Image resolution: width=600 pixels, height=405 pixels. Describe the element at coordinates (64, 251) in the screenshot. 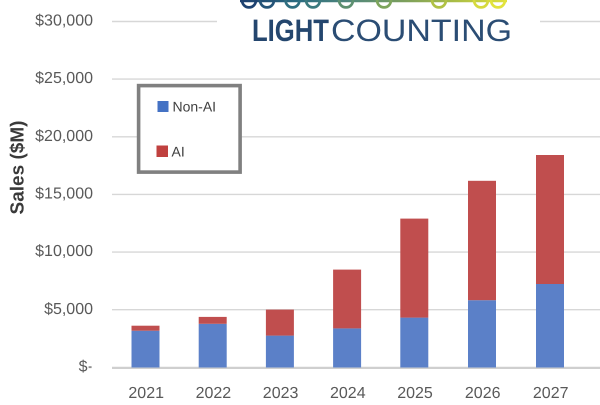

I see `svg-text: $10,000` at that location.